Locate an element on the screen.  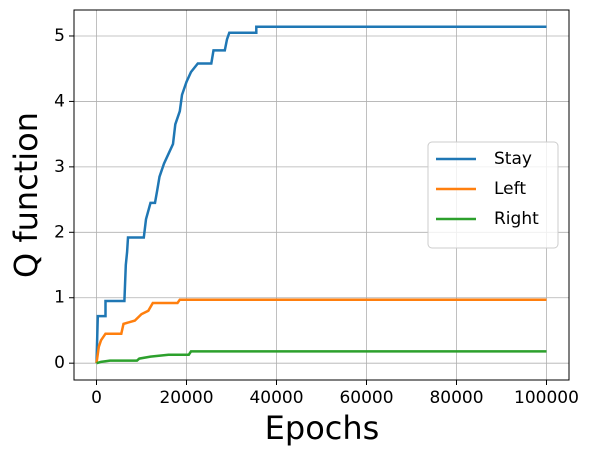
x-axis-label: Epochs is located at coordinates (322, 428).